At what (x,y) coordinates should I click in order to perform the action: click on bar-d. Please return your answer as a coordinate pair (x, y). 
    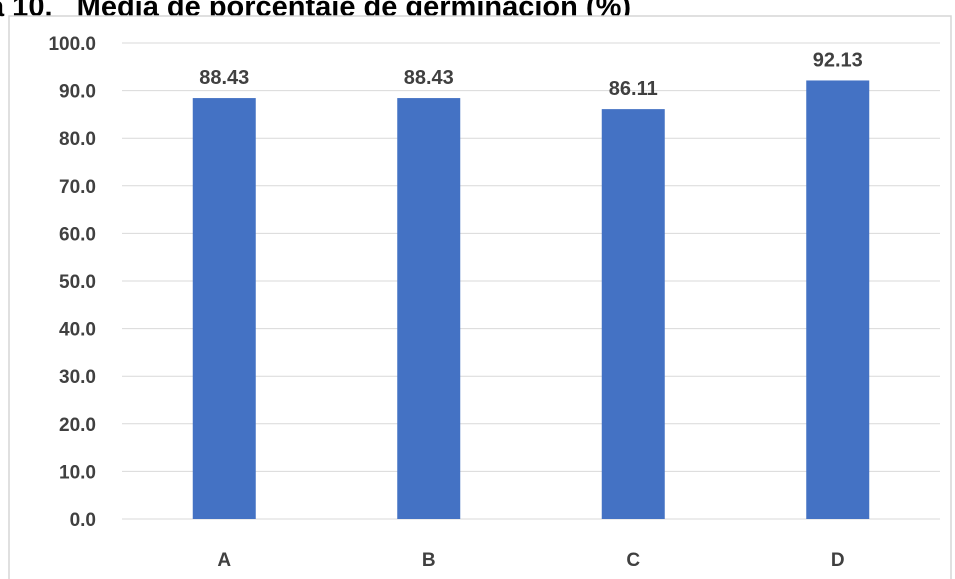
    Looking at the image, I should click on (837, 299).